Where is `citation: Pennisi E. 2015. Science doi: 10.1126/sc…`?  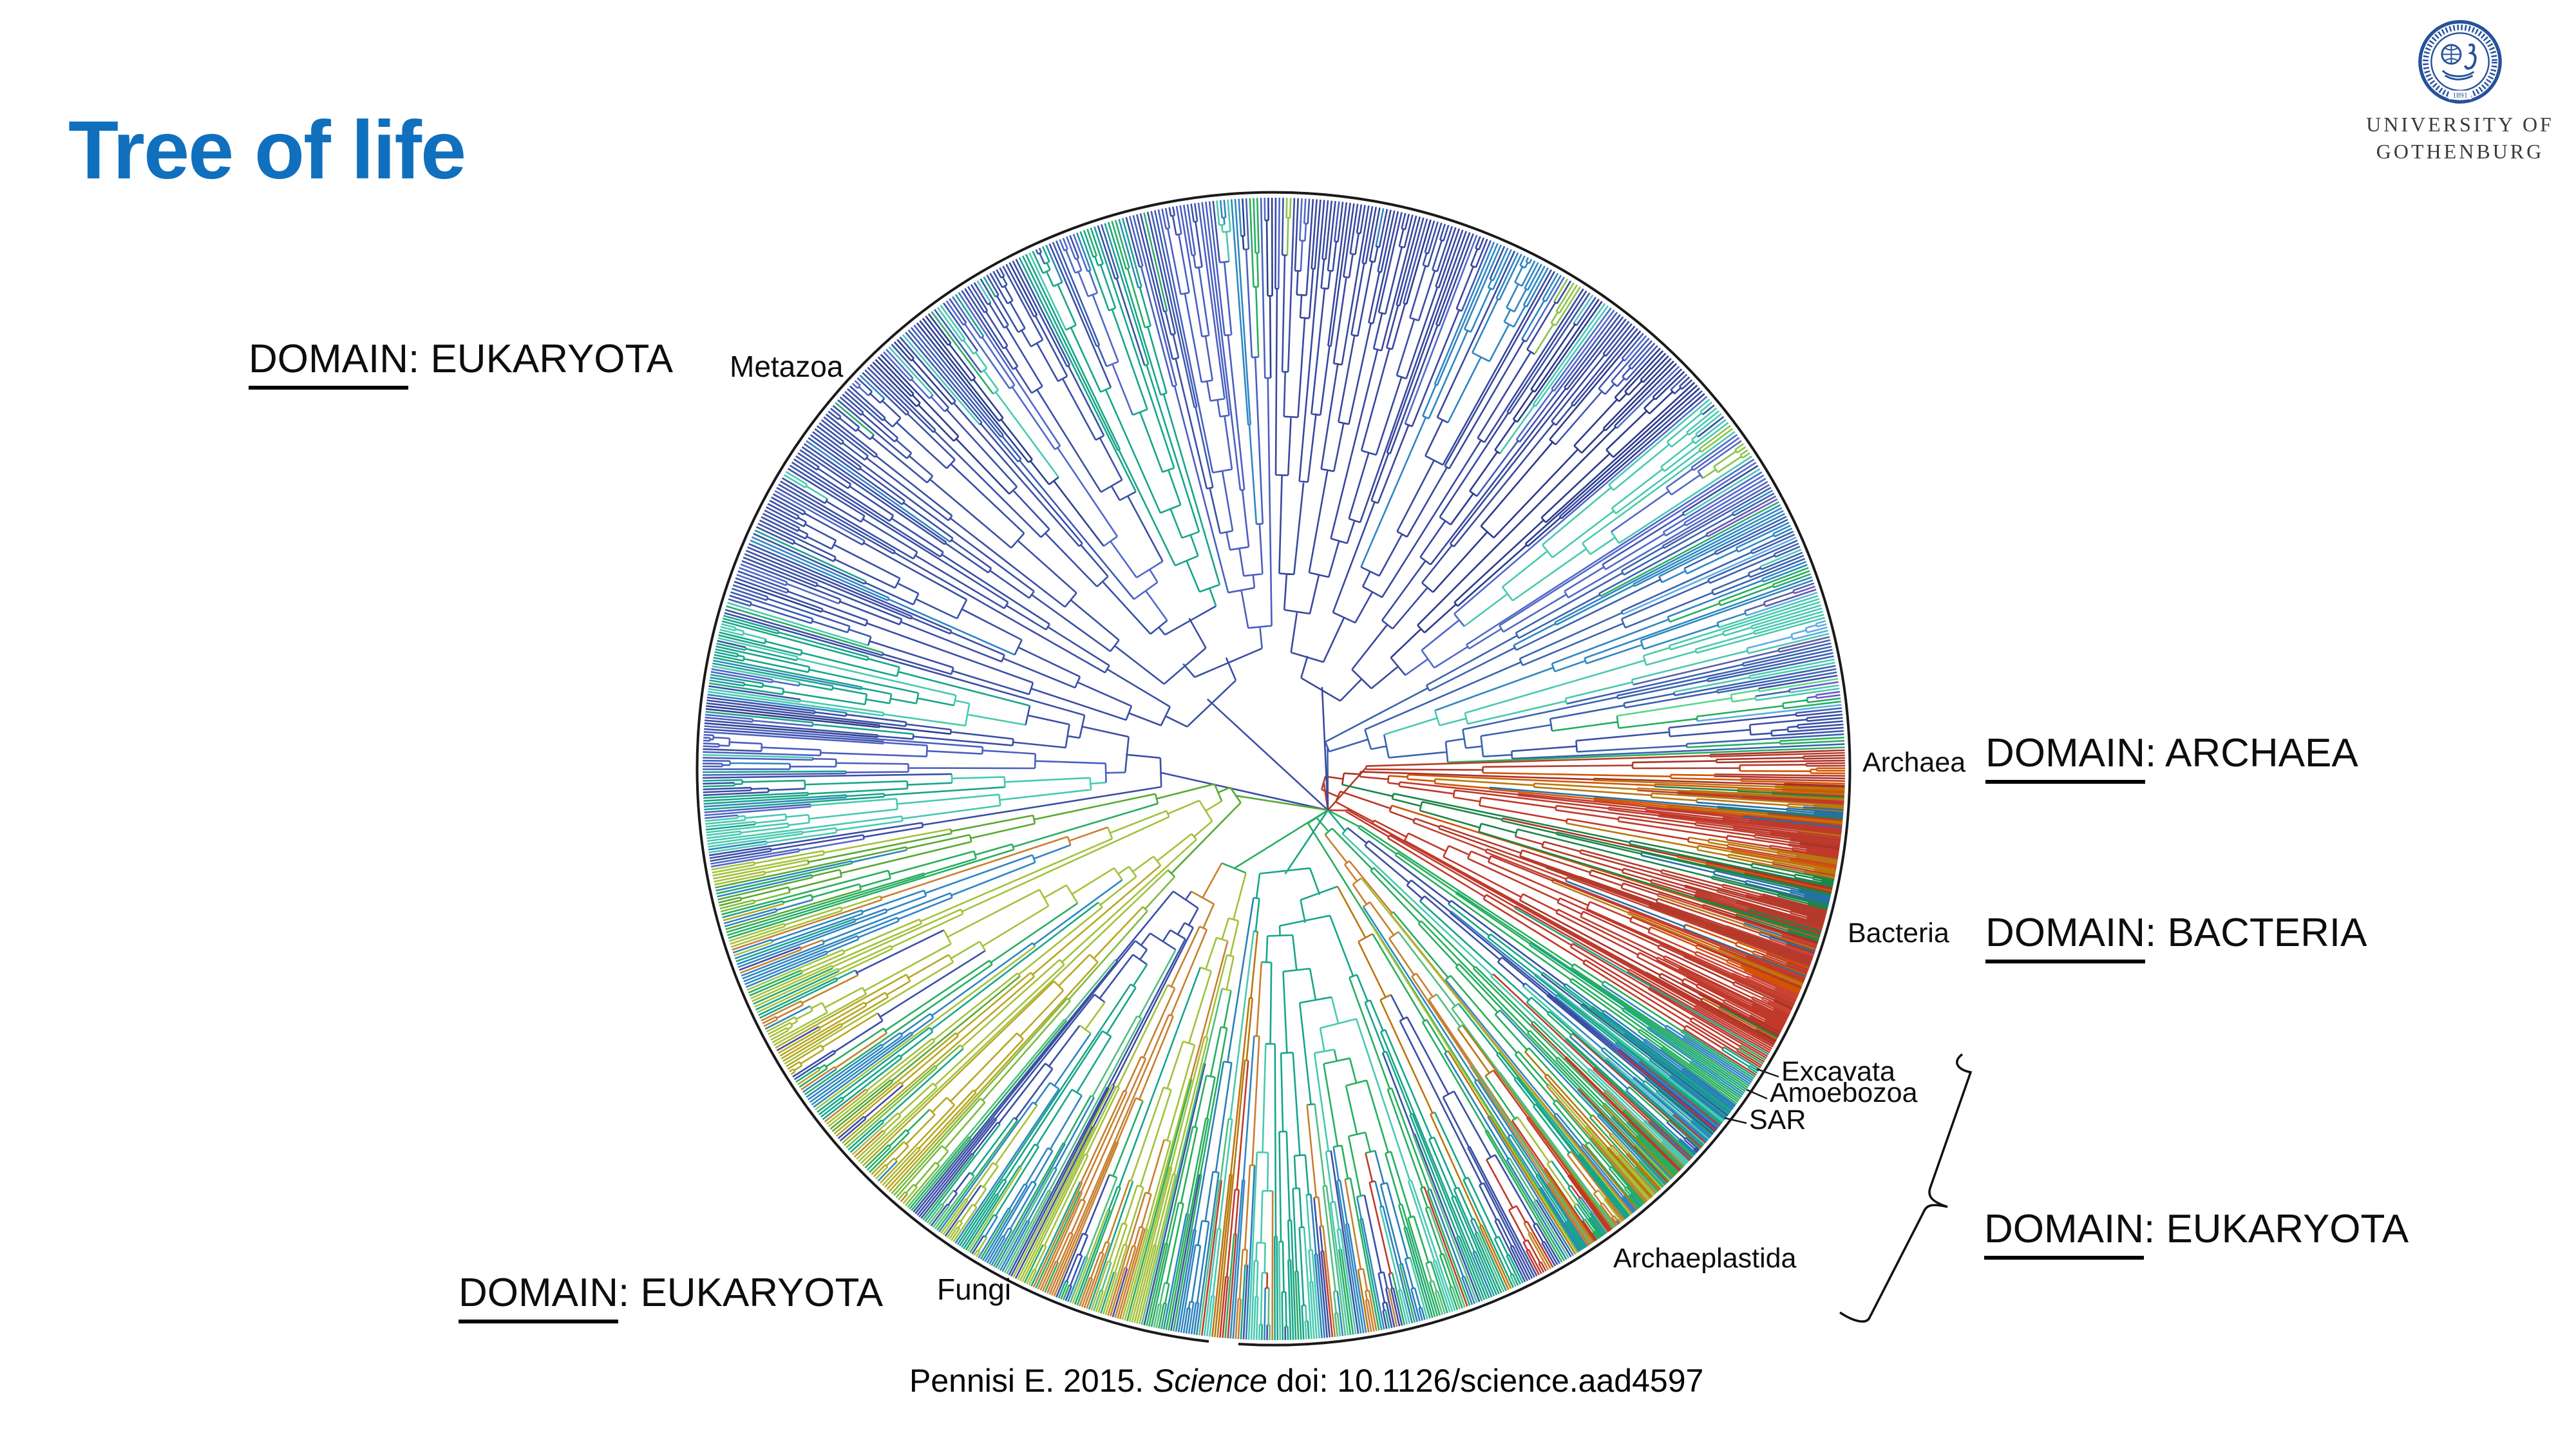 citation: Pennisi E. 2015. Science doi: 10.1126/sc… is located at coordinates (1306, 1381).